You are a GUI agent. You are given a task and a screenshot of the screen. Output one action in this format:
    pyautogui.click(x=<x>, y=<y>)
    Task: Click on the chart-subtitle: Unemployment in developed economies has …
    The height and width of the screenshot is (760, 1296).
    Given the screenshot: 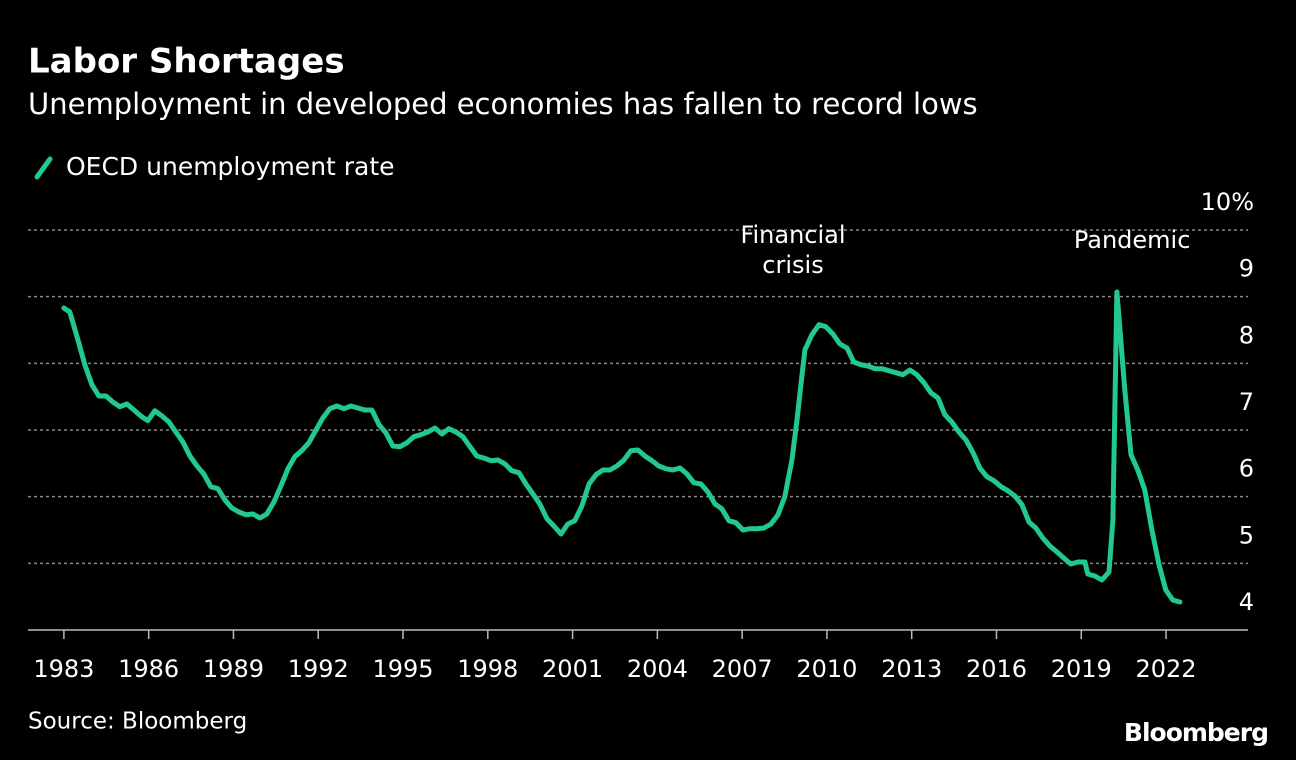 What is the action you would take?
    pyautogui.click(x=503, y=104)
    